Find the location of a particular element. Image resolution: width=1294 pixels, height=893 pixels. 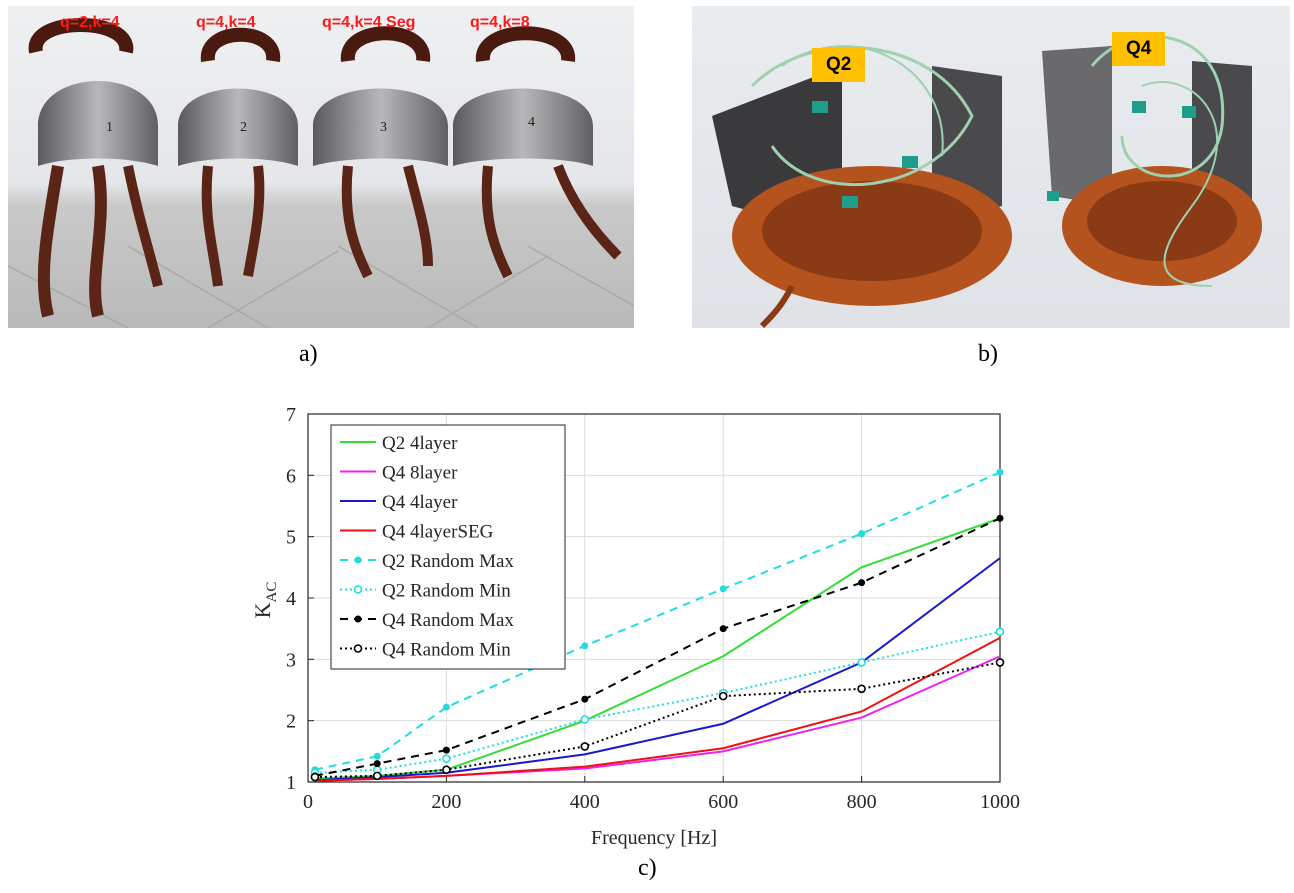

stator-number-2: 2 is located at coordinates (243, 127).